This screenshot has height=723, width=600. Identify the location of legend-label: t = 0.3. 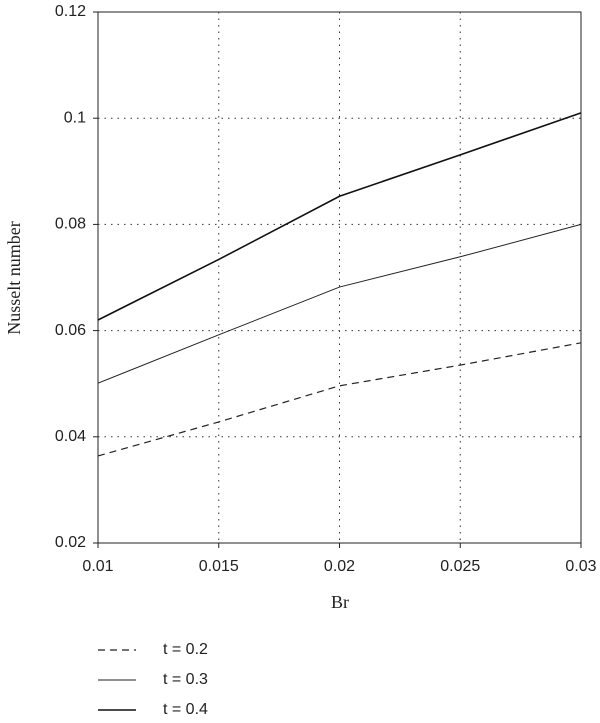
(185, 679).